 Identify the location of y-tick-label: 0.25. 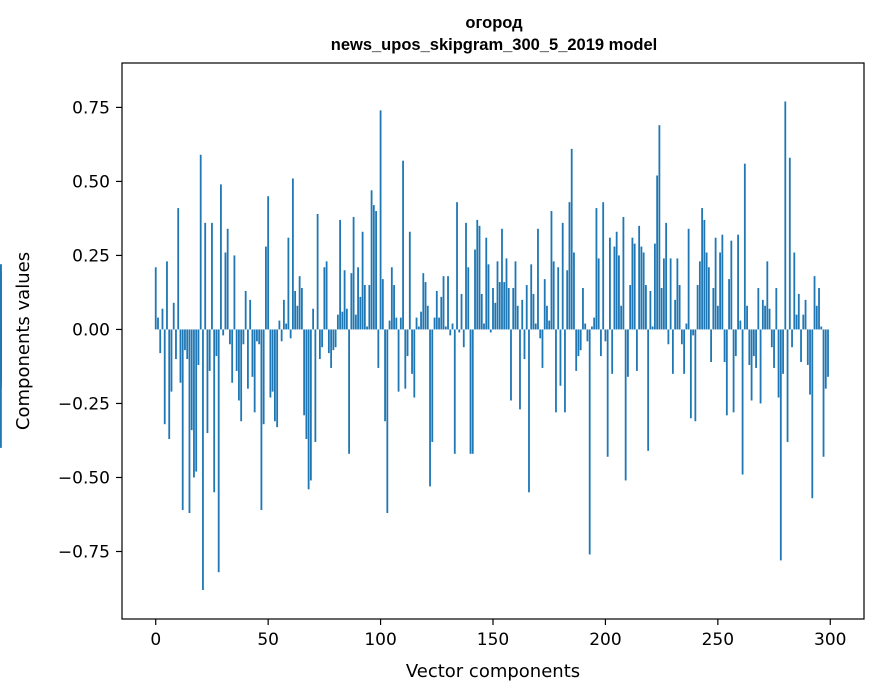
(91, 256).